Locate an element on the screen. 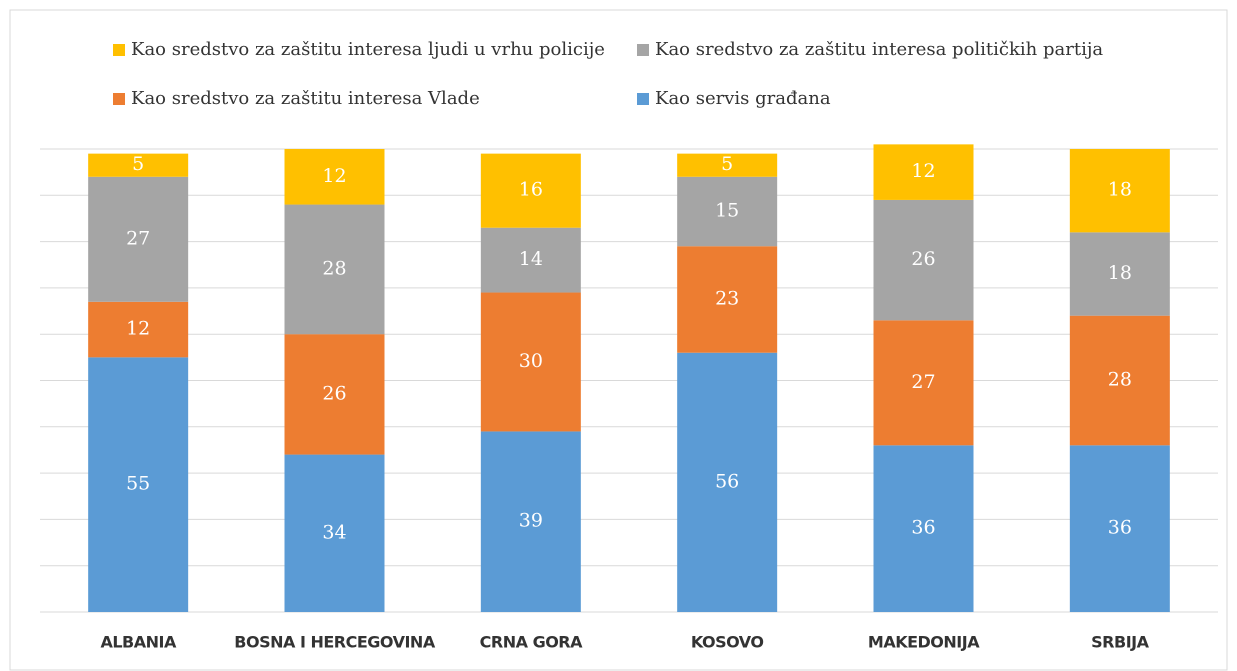  x-tick-label: CRNA GORA is located at coordinates (531, 642).